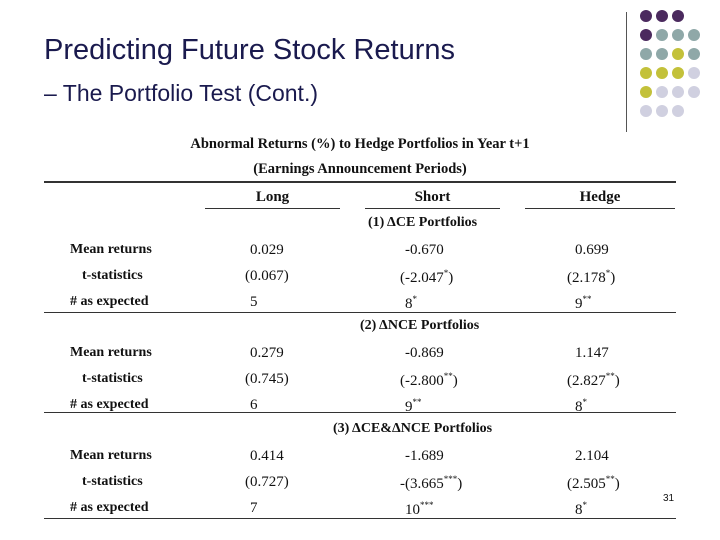 The image size is (720, 540). I want to click on section-label: (3) ΔCE&ΔNCE Portfolios, so click(413, 428).